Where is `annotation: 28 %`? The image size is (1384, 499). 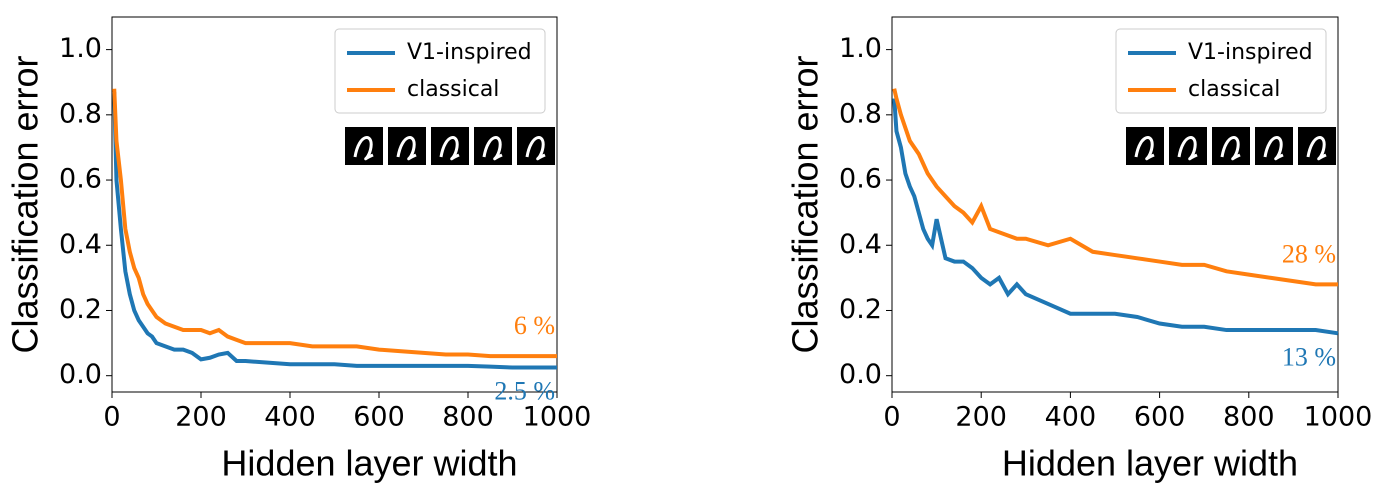
annotation: 28 % is located at coordinates (1309, 253).